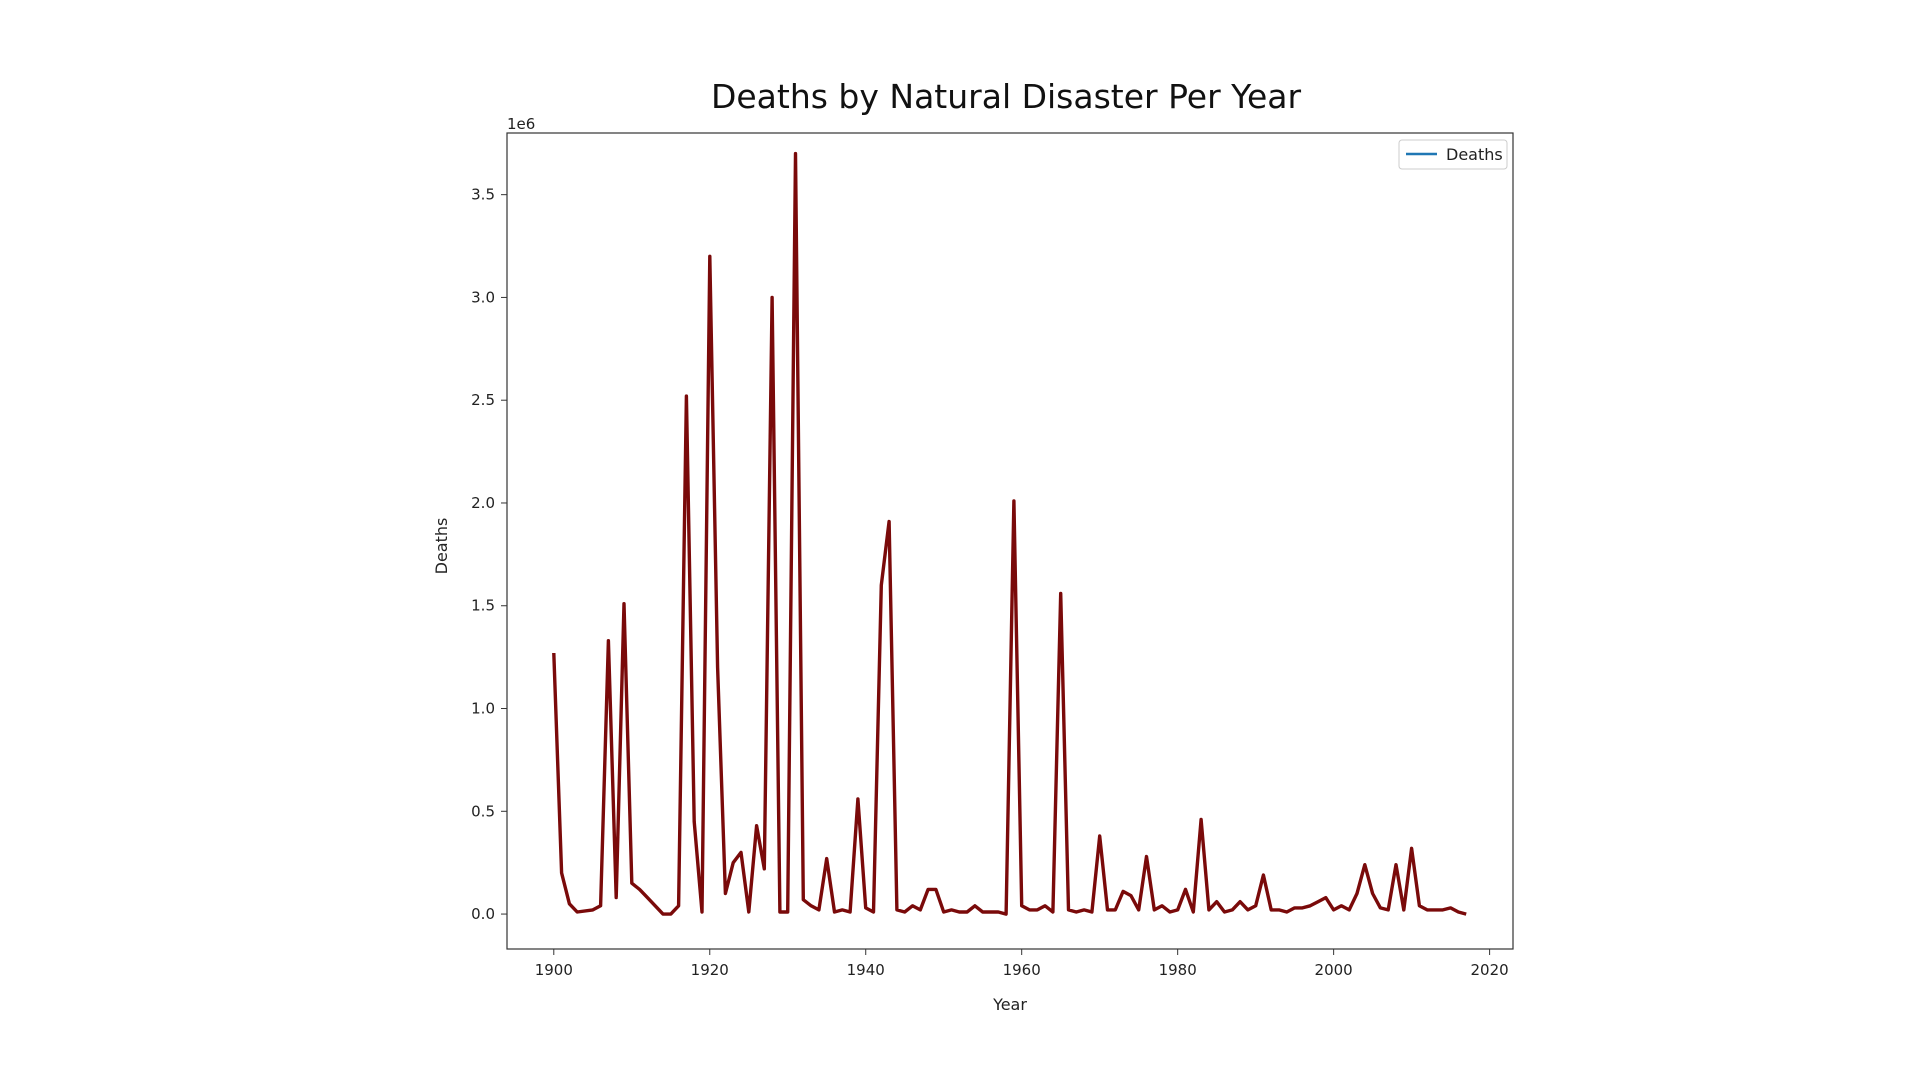 Image resolution: width=1920 pixels, height=1080 pixels. Describe the element at coordinates (554, 970) in the screenshot. I see `x-tick-label: 1900` at that location.